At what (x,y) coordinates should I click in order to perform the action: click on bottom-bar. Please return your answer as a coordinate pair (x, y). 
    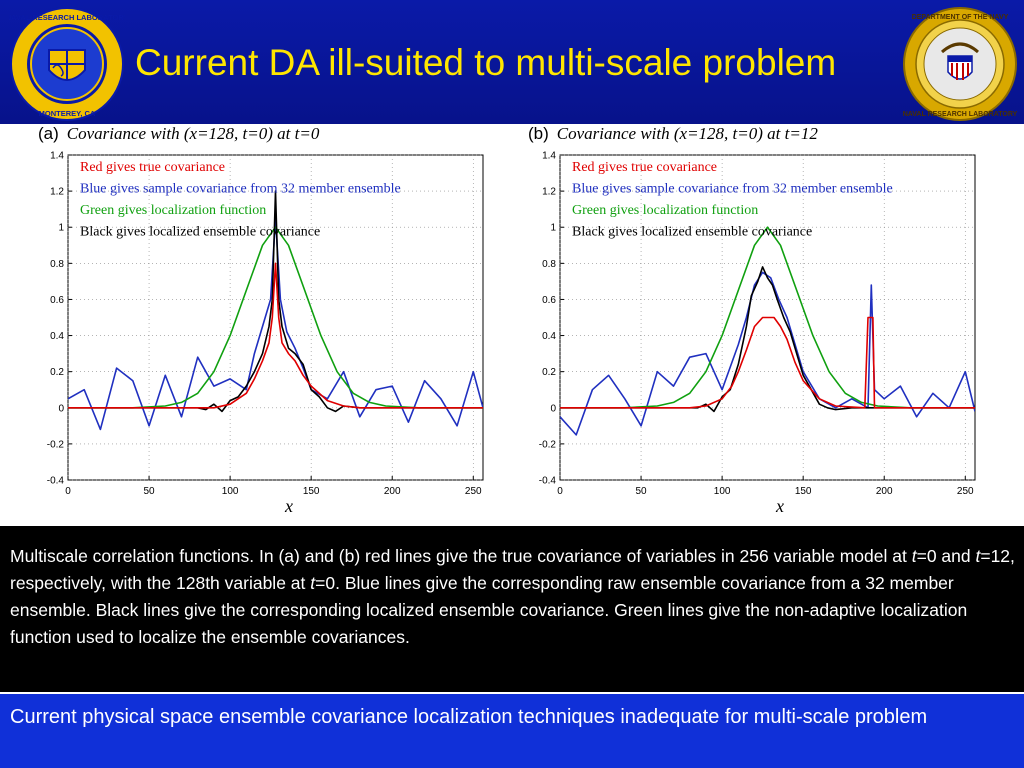
    Looking at the image, I should click on (512, 730).